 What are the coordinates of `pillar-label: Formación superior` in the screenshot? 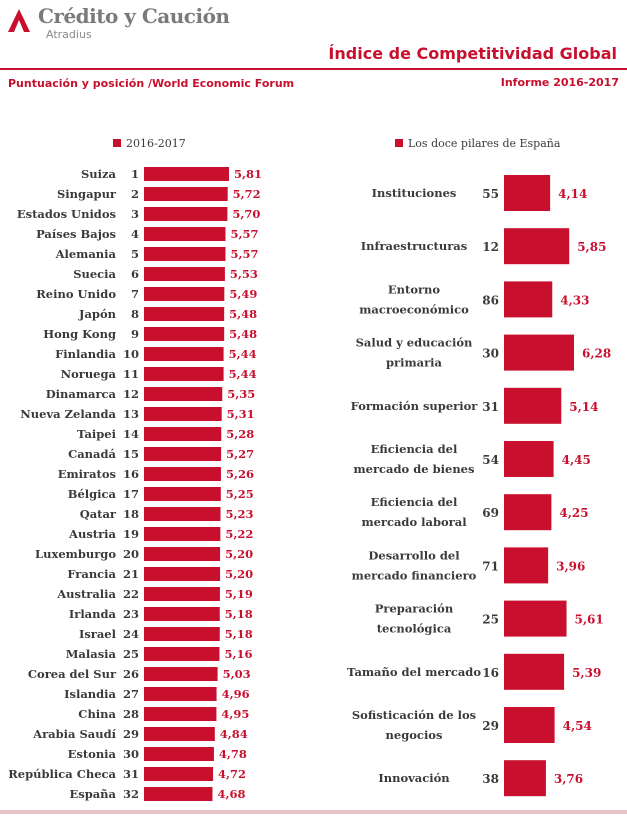 It's located at (415, 406).